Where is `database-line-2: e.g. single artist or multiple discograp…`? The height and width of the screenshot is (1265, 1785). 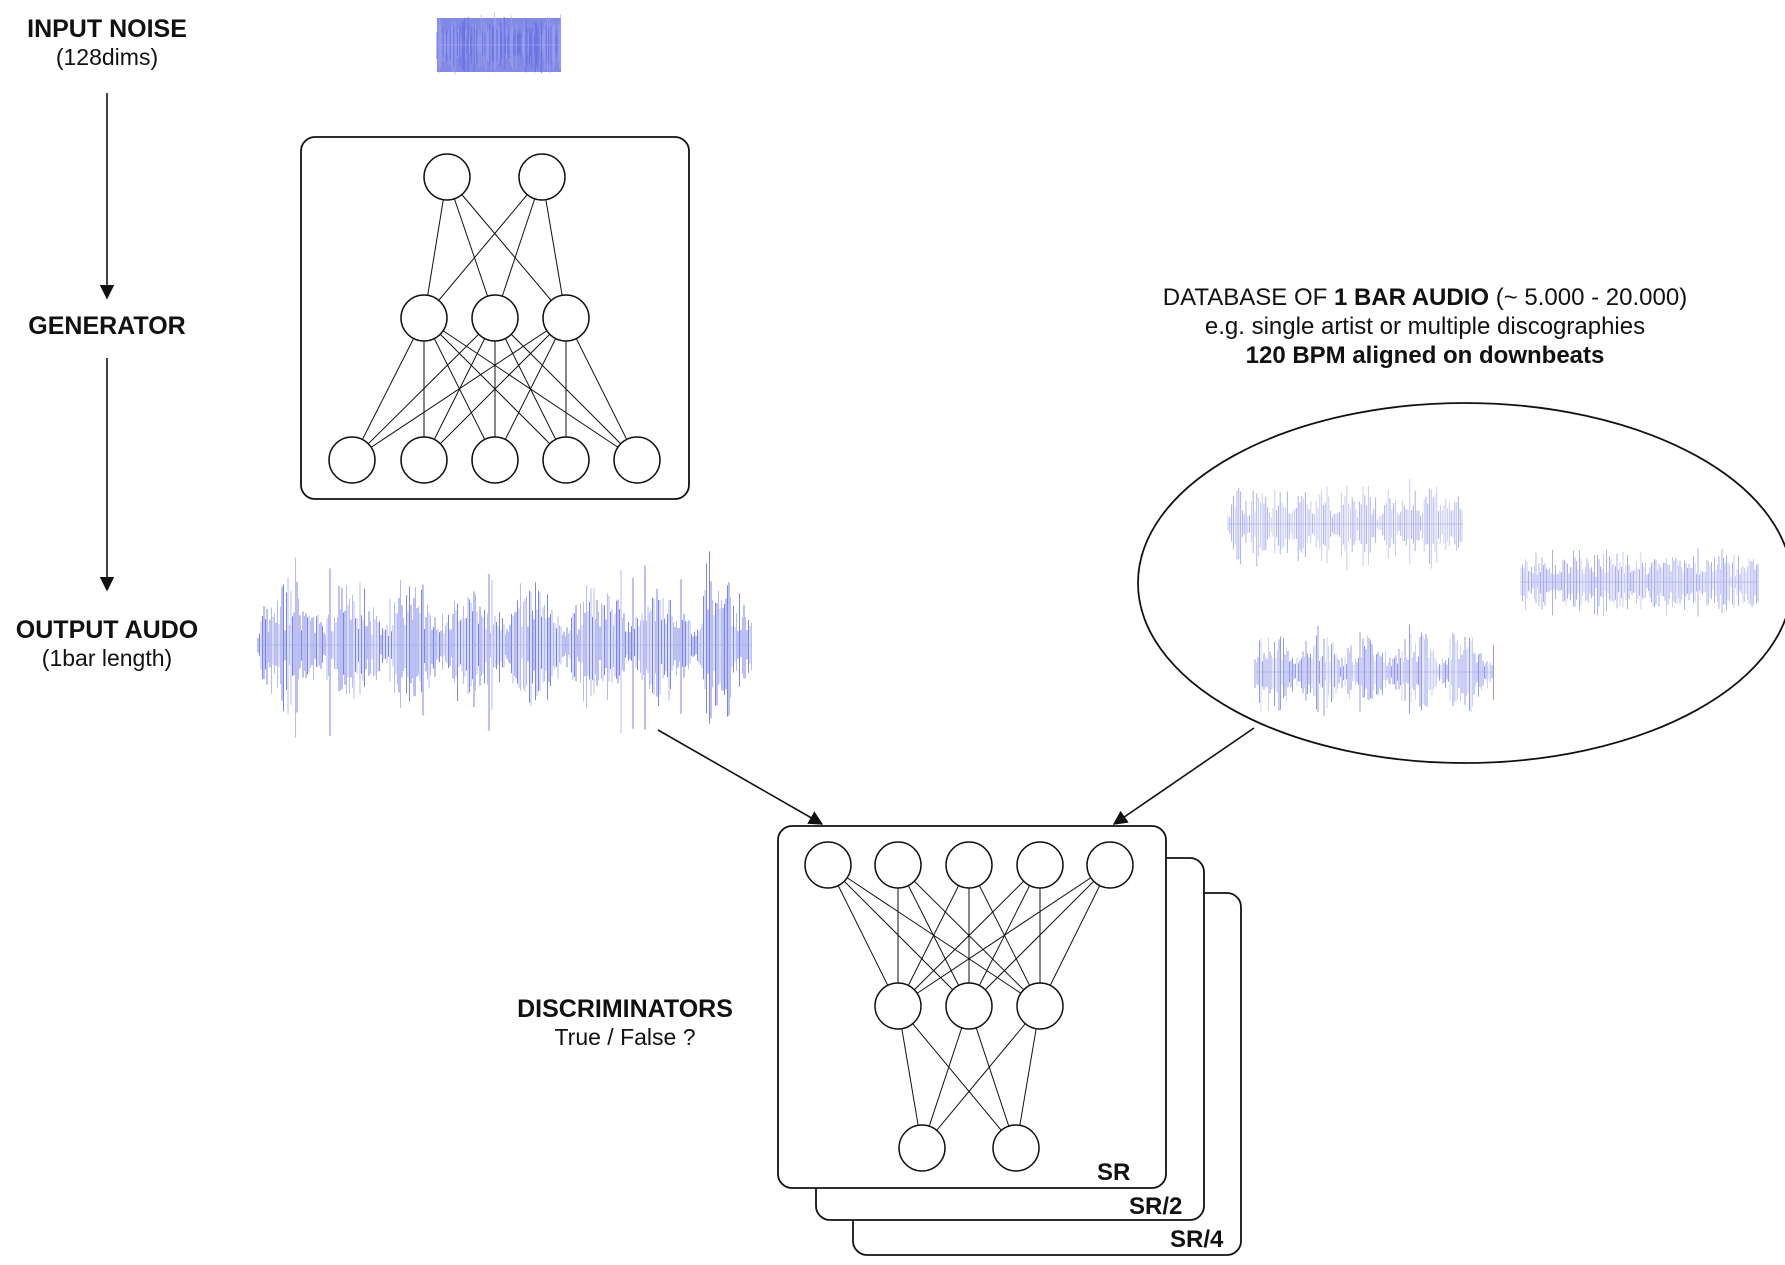 database-line-2: e.g. single artist or multiple discograp… is located at coordinates (1425, 326).